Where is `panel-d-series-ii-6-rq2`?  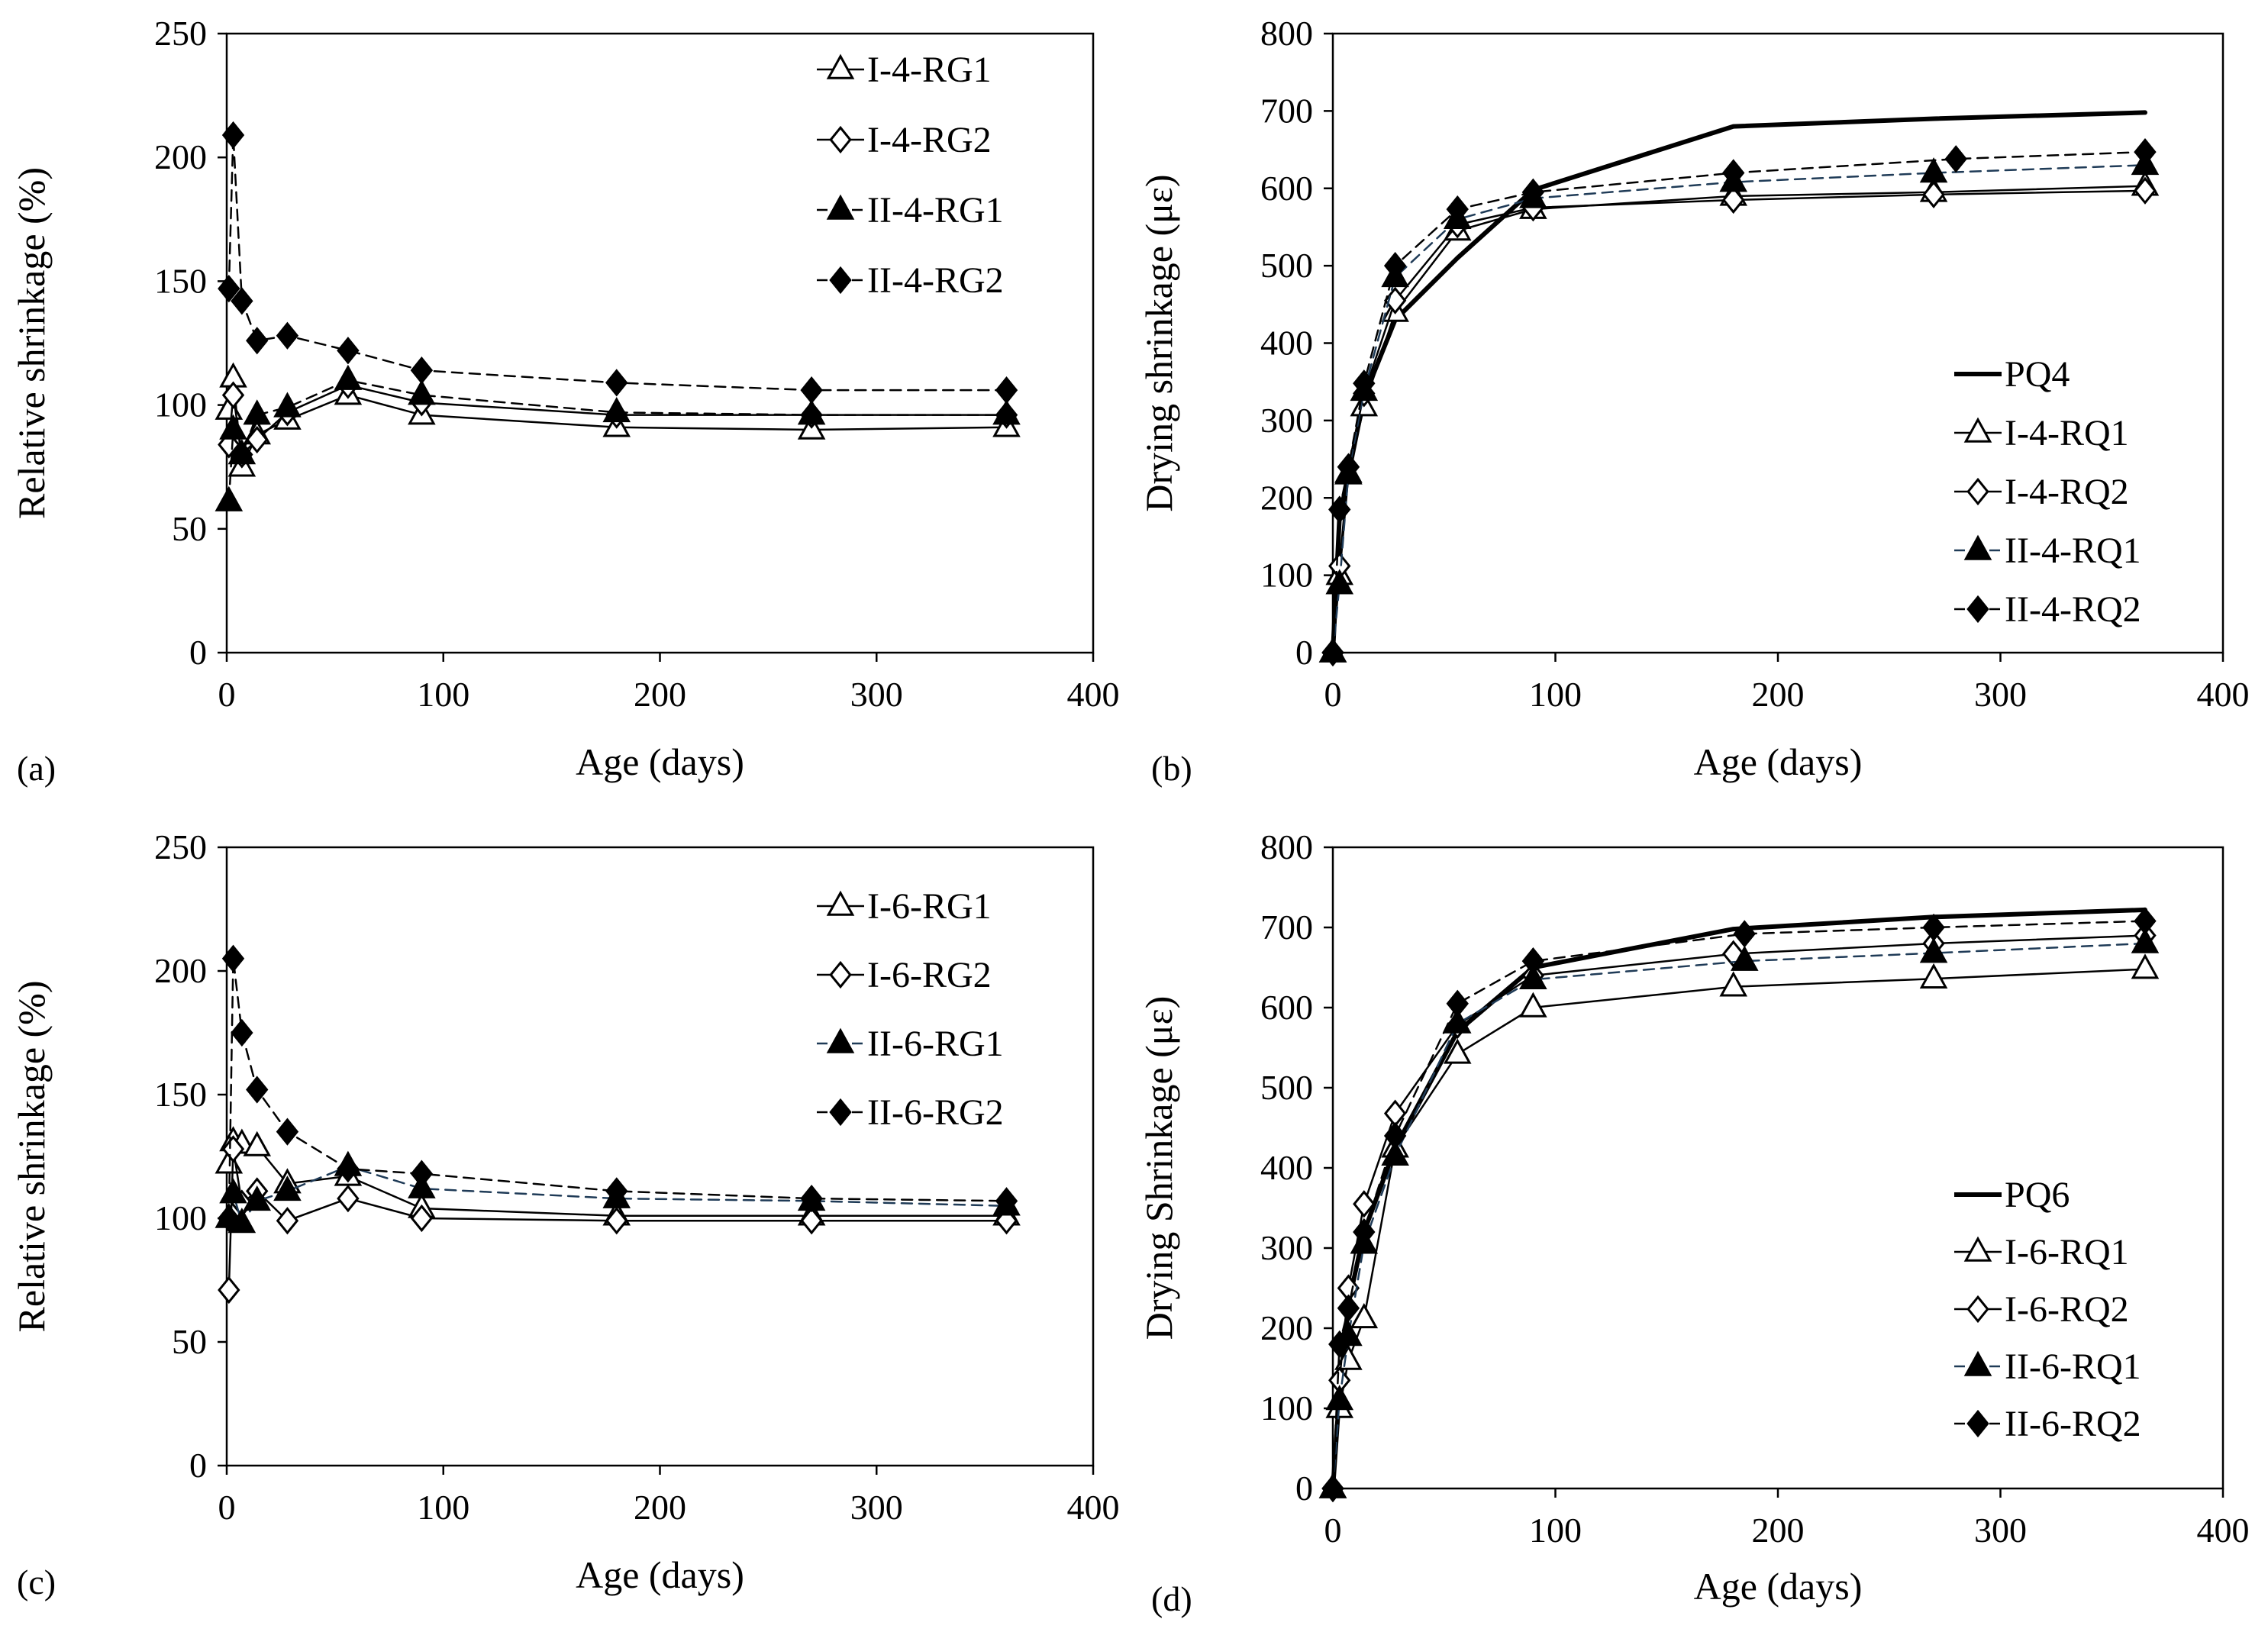
panel-d-series-ii-6-rq2 is located at coordinates (1739, 1205).